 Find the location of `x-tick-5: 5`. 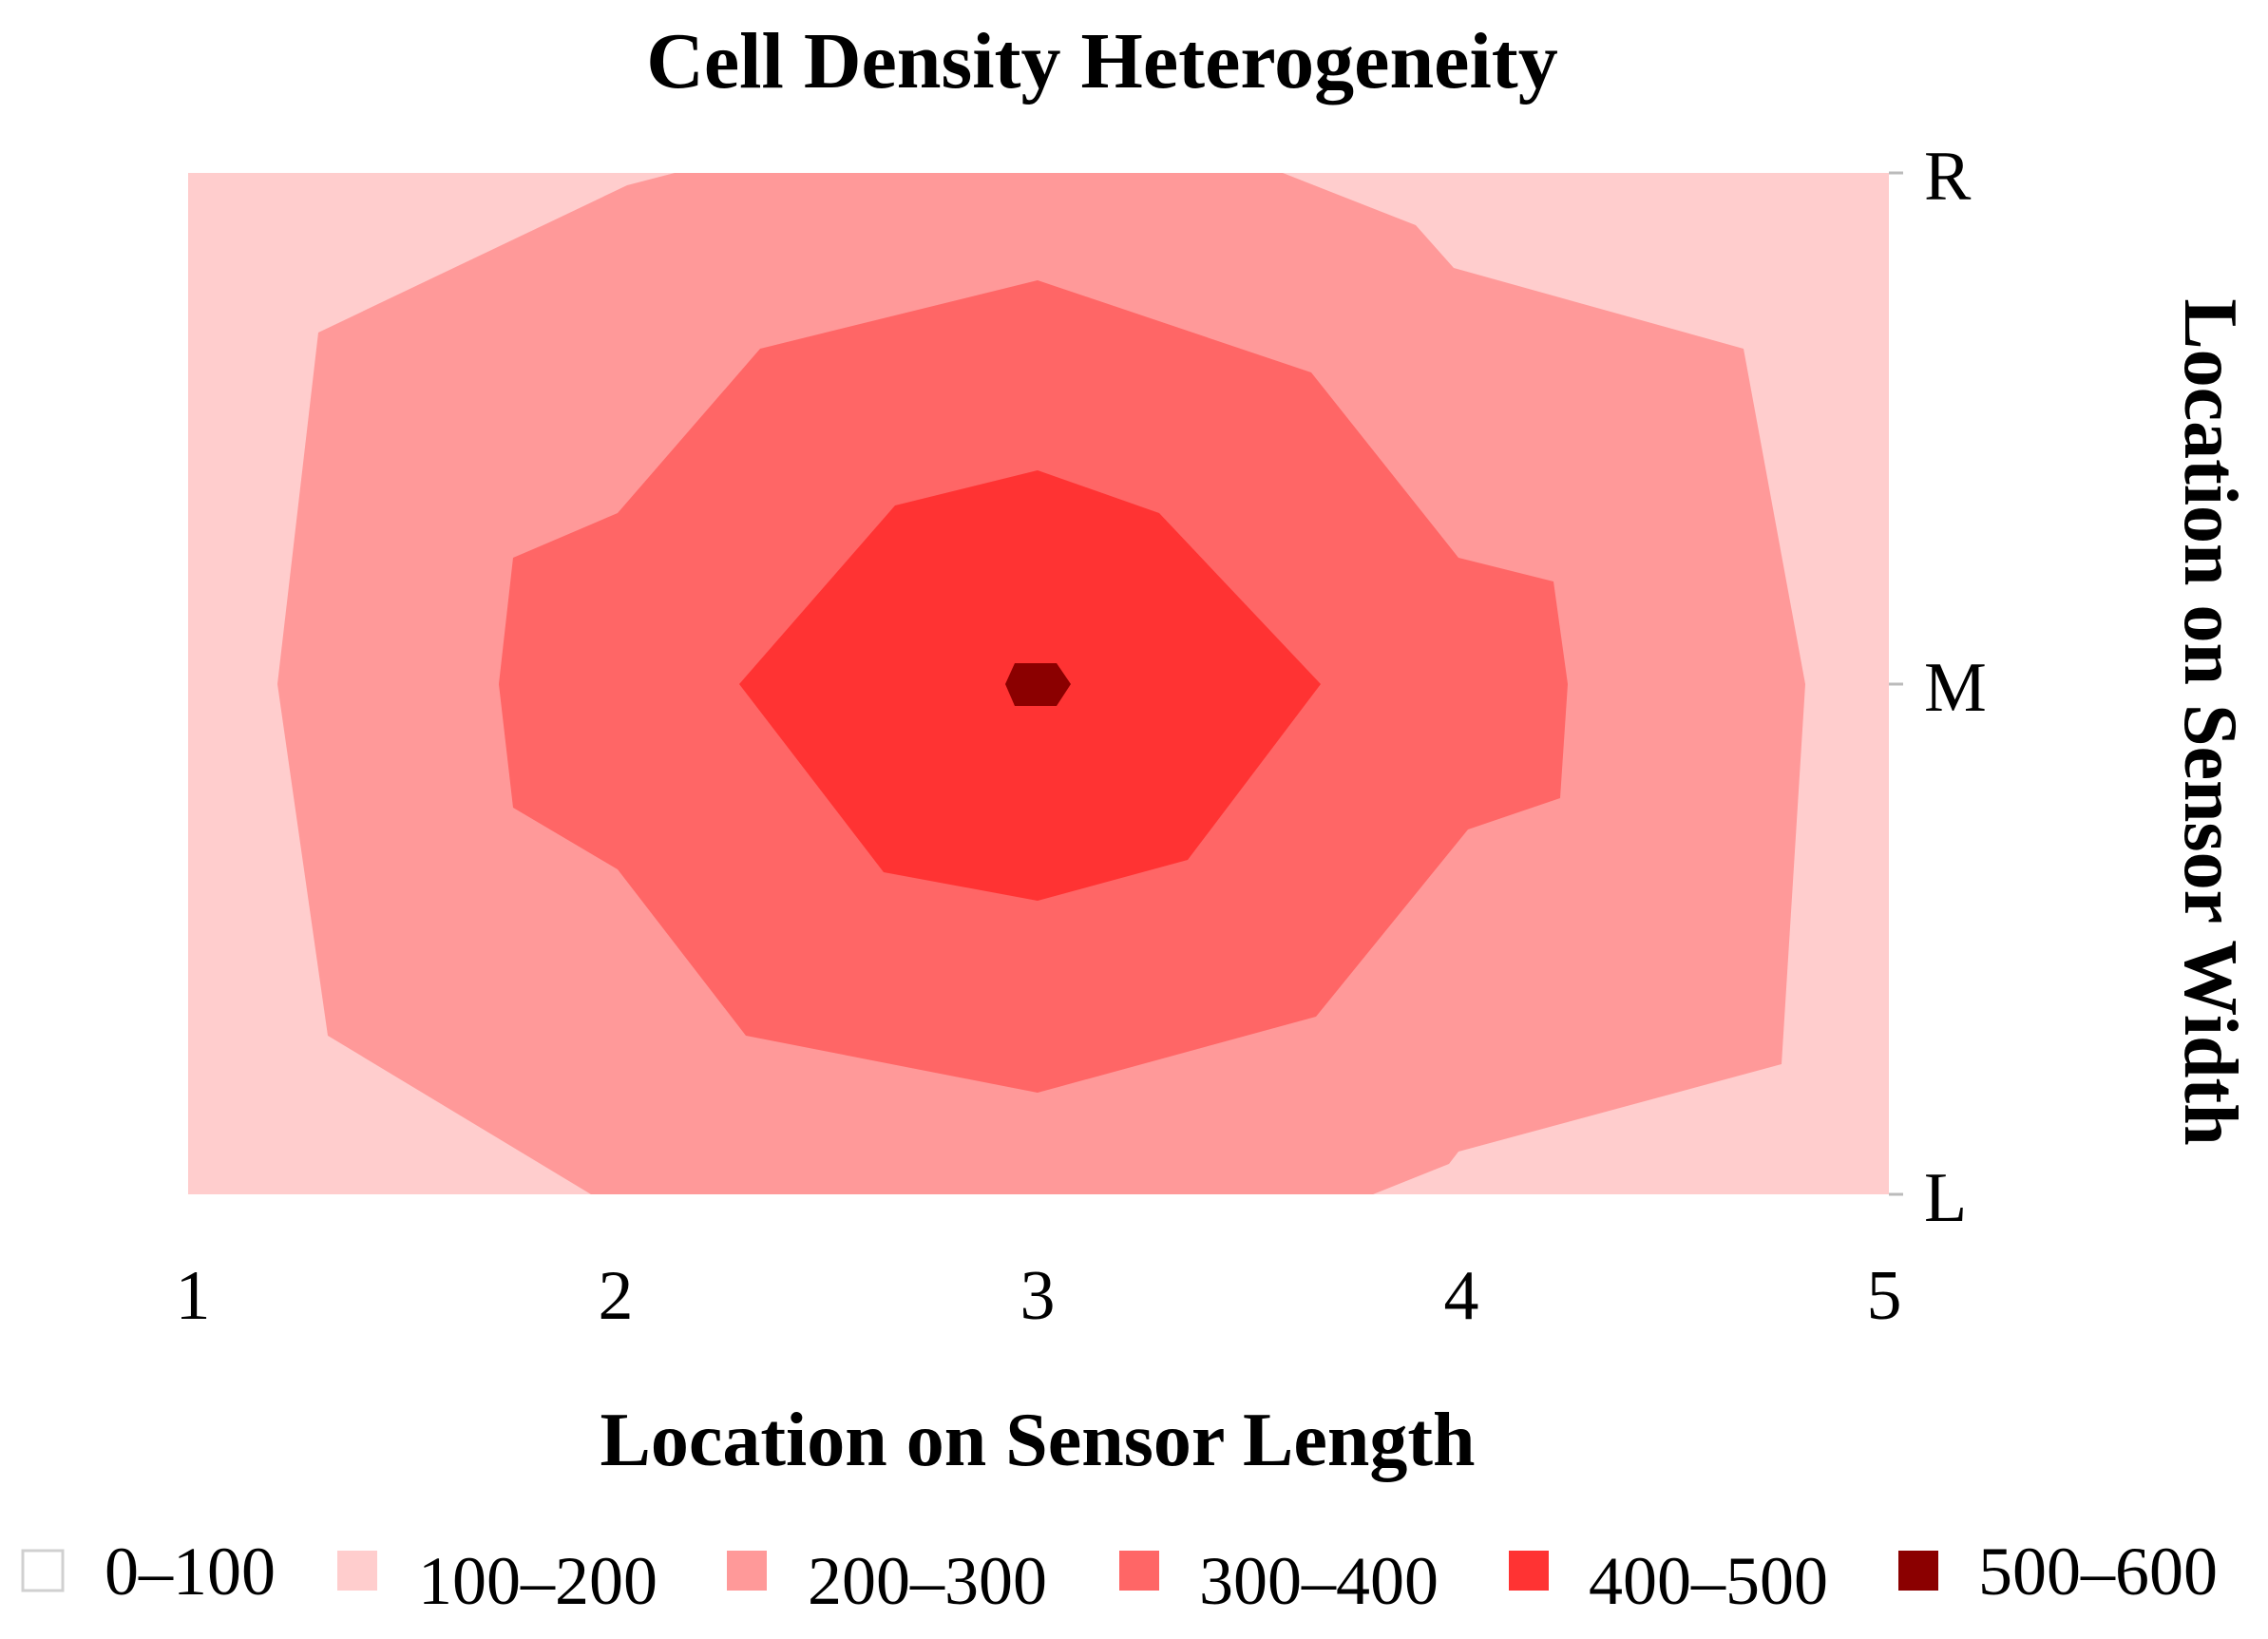

x-tick-5: 5 is located at coordinates (1885, 1296).